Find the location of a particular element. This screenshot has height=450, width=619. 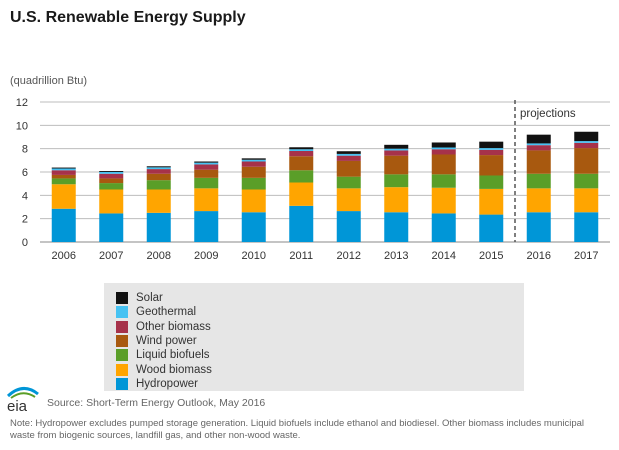

bar-liquid-biofuels-2006 is located at coordinates (63, 181).